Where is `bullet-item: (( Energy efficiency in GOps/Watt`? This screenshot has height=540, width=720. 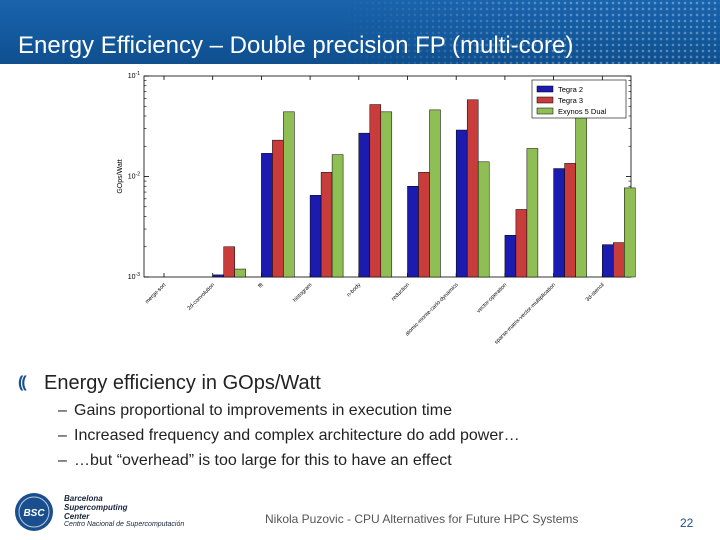
bullet-item: (( Energy efficiency in GOps/Watt is located at coordinates (363, 385).